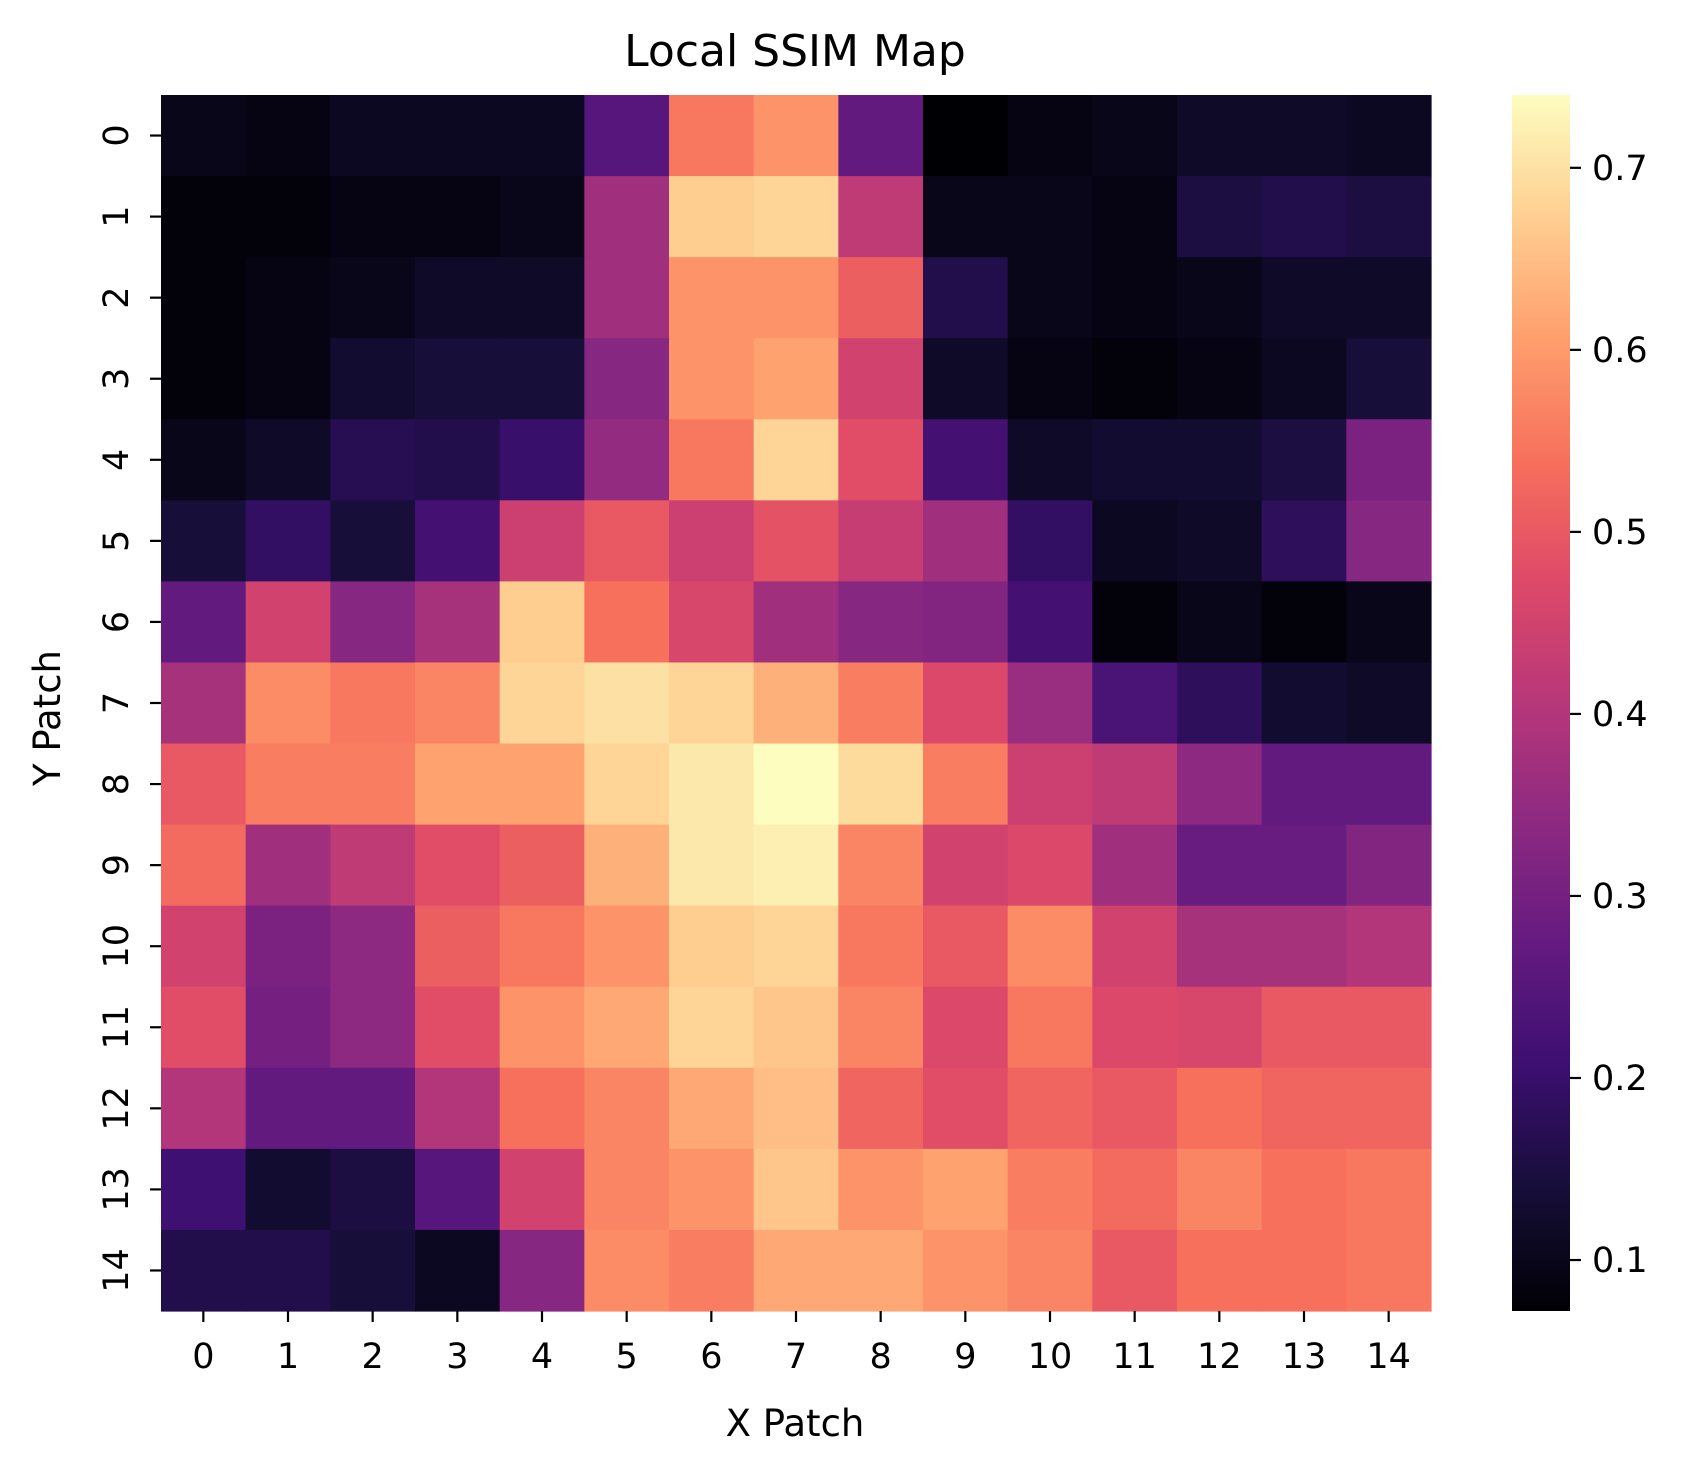 The width and height of the screenshot is (1689, 1466). Describe the element at coordinates (373, 865) in the screenshot. I see `heatmap-cell-r9-c2` at that location.